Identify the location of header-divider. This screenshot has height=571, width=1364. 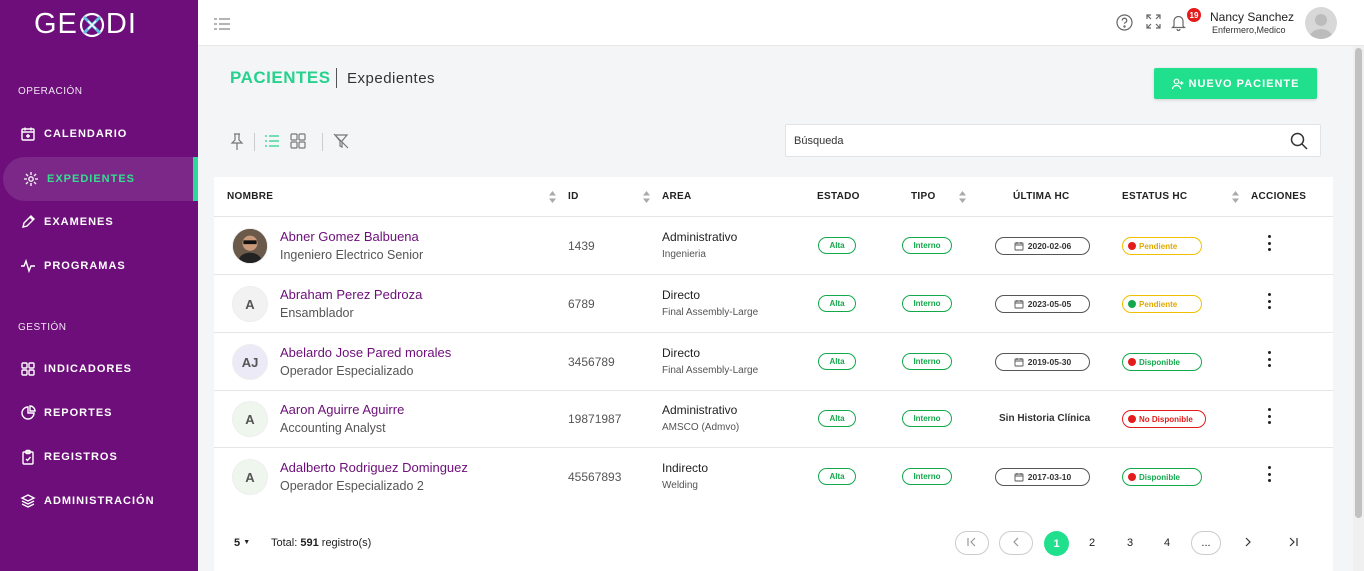
(773, 216).